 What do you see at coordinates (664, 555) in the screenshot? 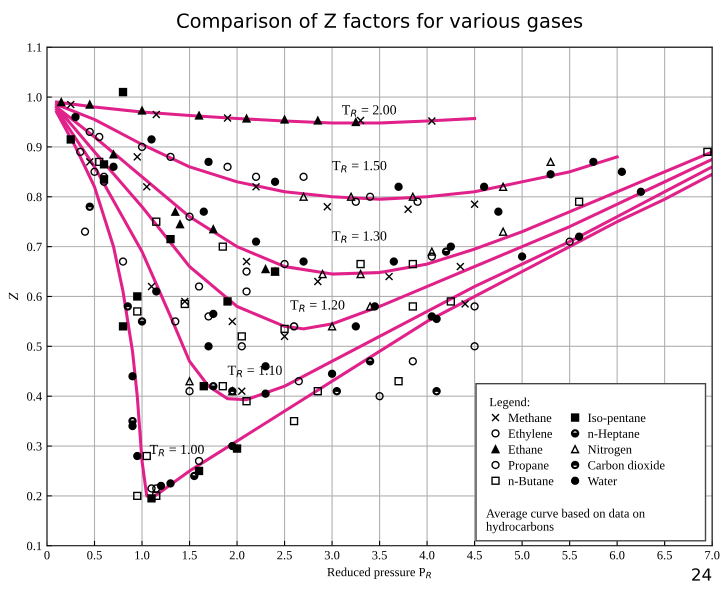
I see `x-tick-label: 6.5` at bounding box center [664, 555].